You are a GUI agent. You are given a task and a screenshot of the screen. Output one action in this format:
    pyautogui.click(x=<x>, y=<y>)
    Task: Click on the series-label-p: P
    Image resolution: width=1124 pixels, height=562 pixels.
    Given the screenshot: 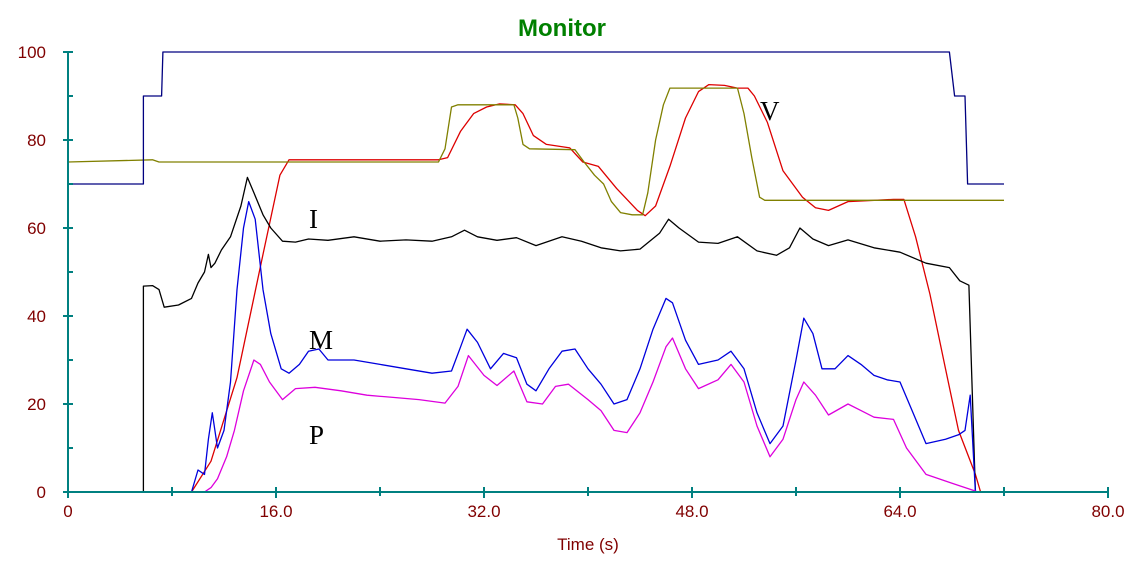 What is the action you would take?
    pyautogui.click(x=316, y=435)
    